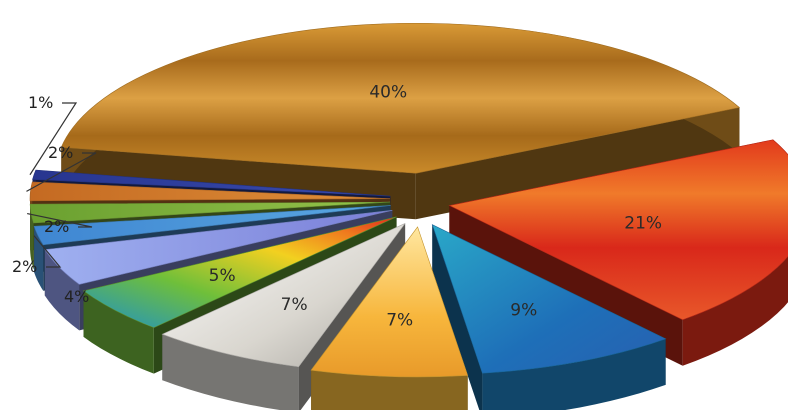 The width and height of the screenshot is (788, 410). What do you see at coordinates (222, 276) in the screenshot?
I see `slice-value-label: 5%` at bounding box center [222, 276].